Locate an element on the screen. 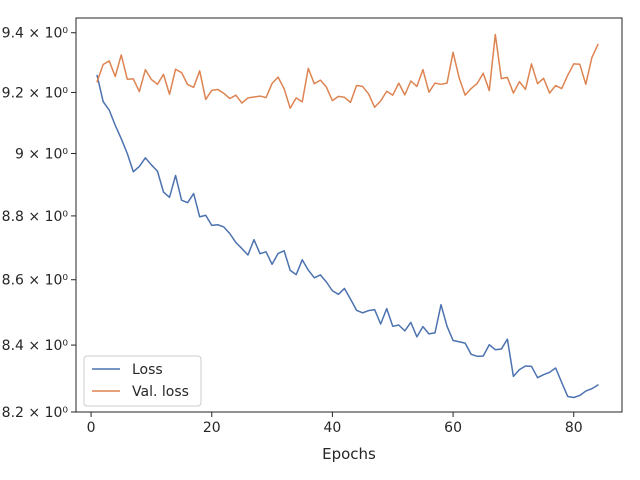 This screenshot has width=640, height=480. x-tick-label: 60 is located at coordinates (453, 428).